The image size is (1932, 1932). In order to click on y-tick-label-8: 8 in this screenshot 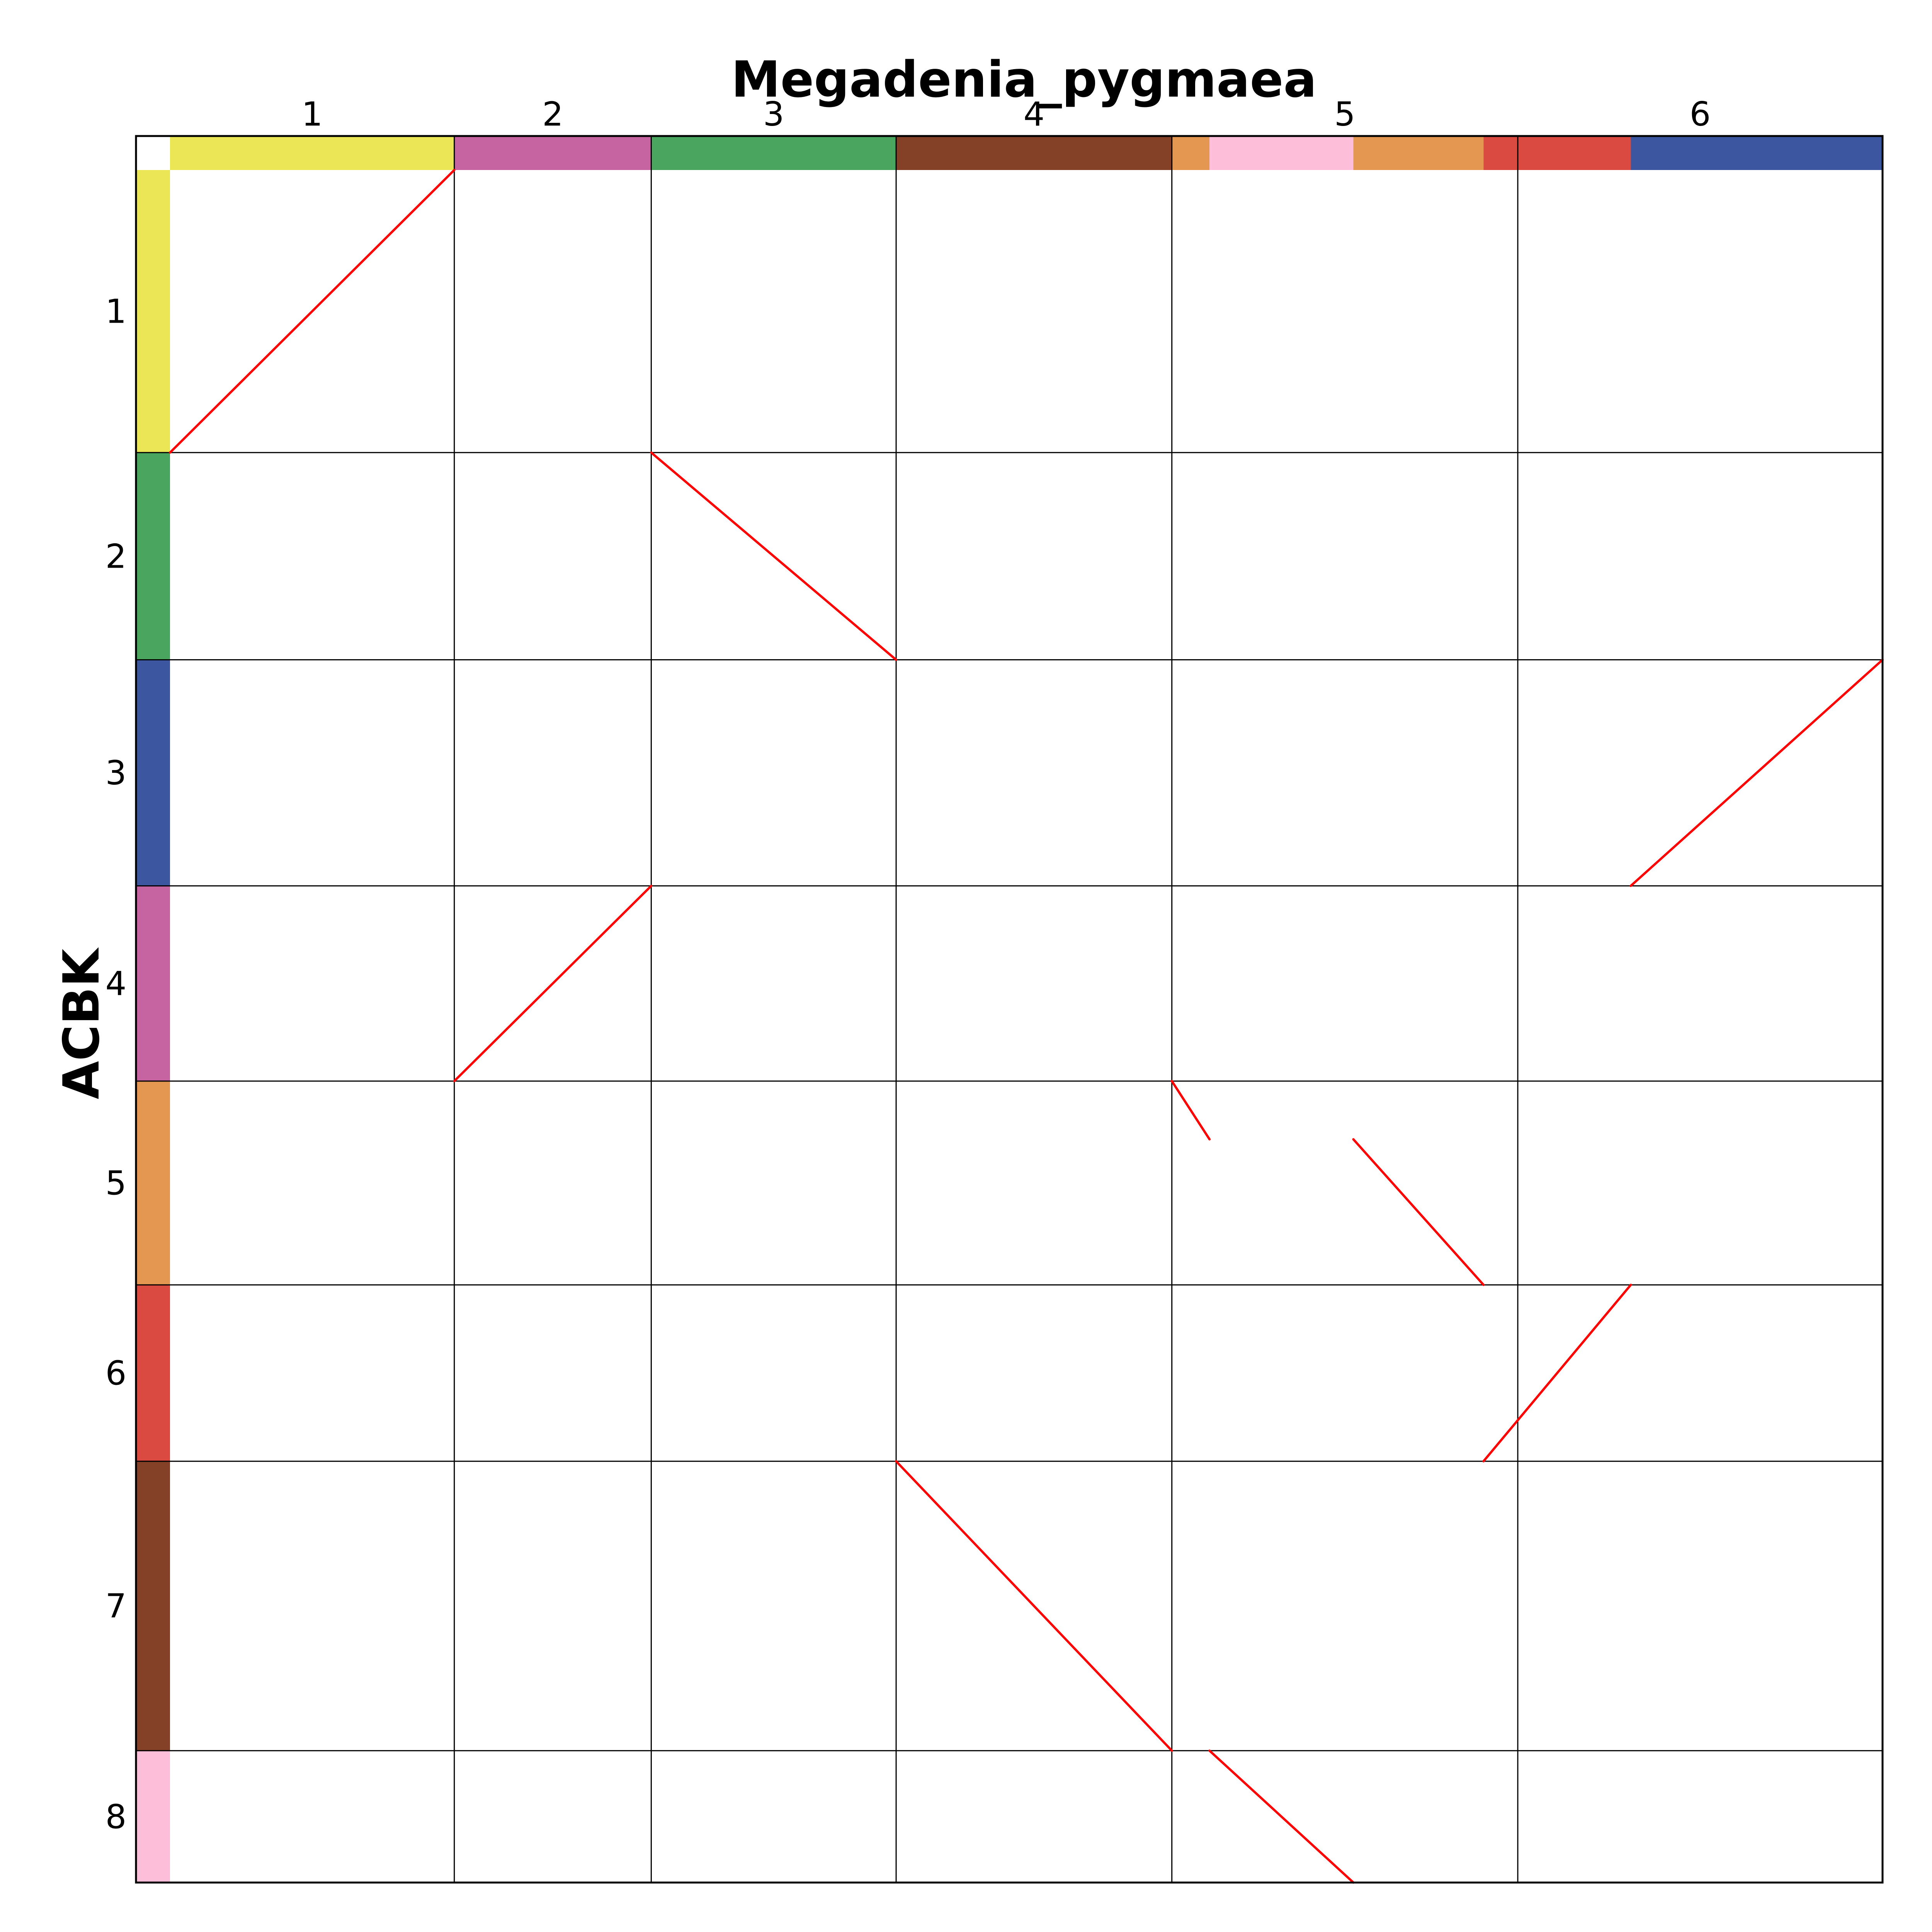, I will do `click(116, 1817)`.